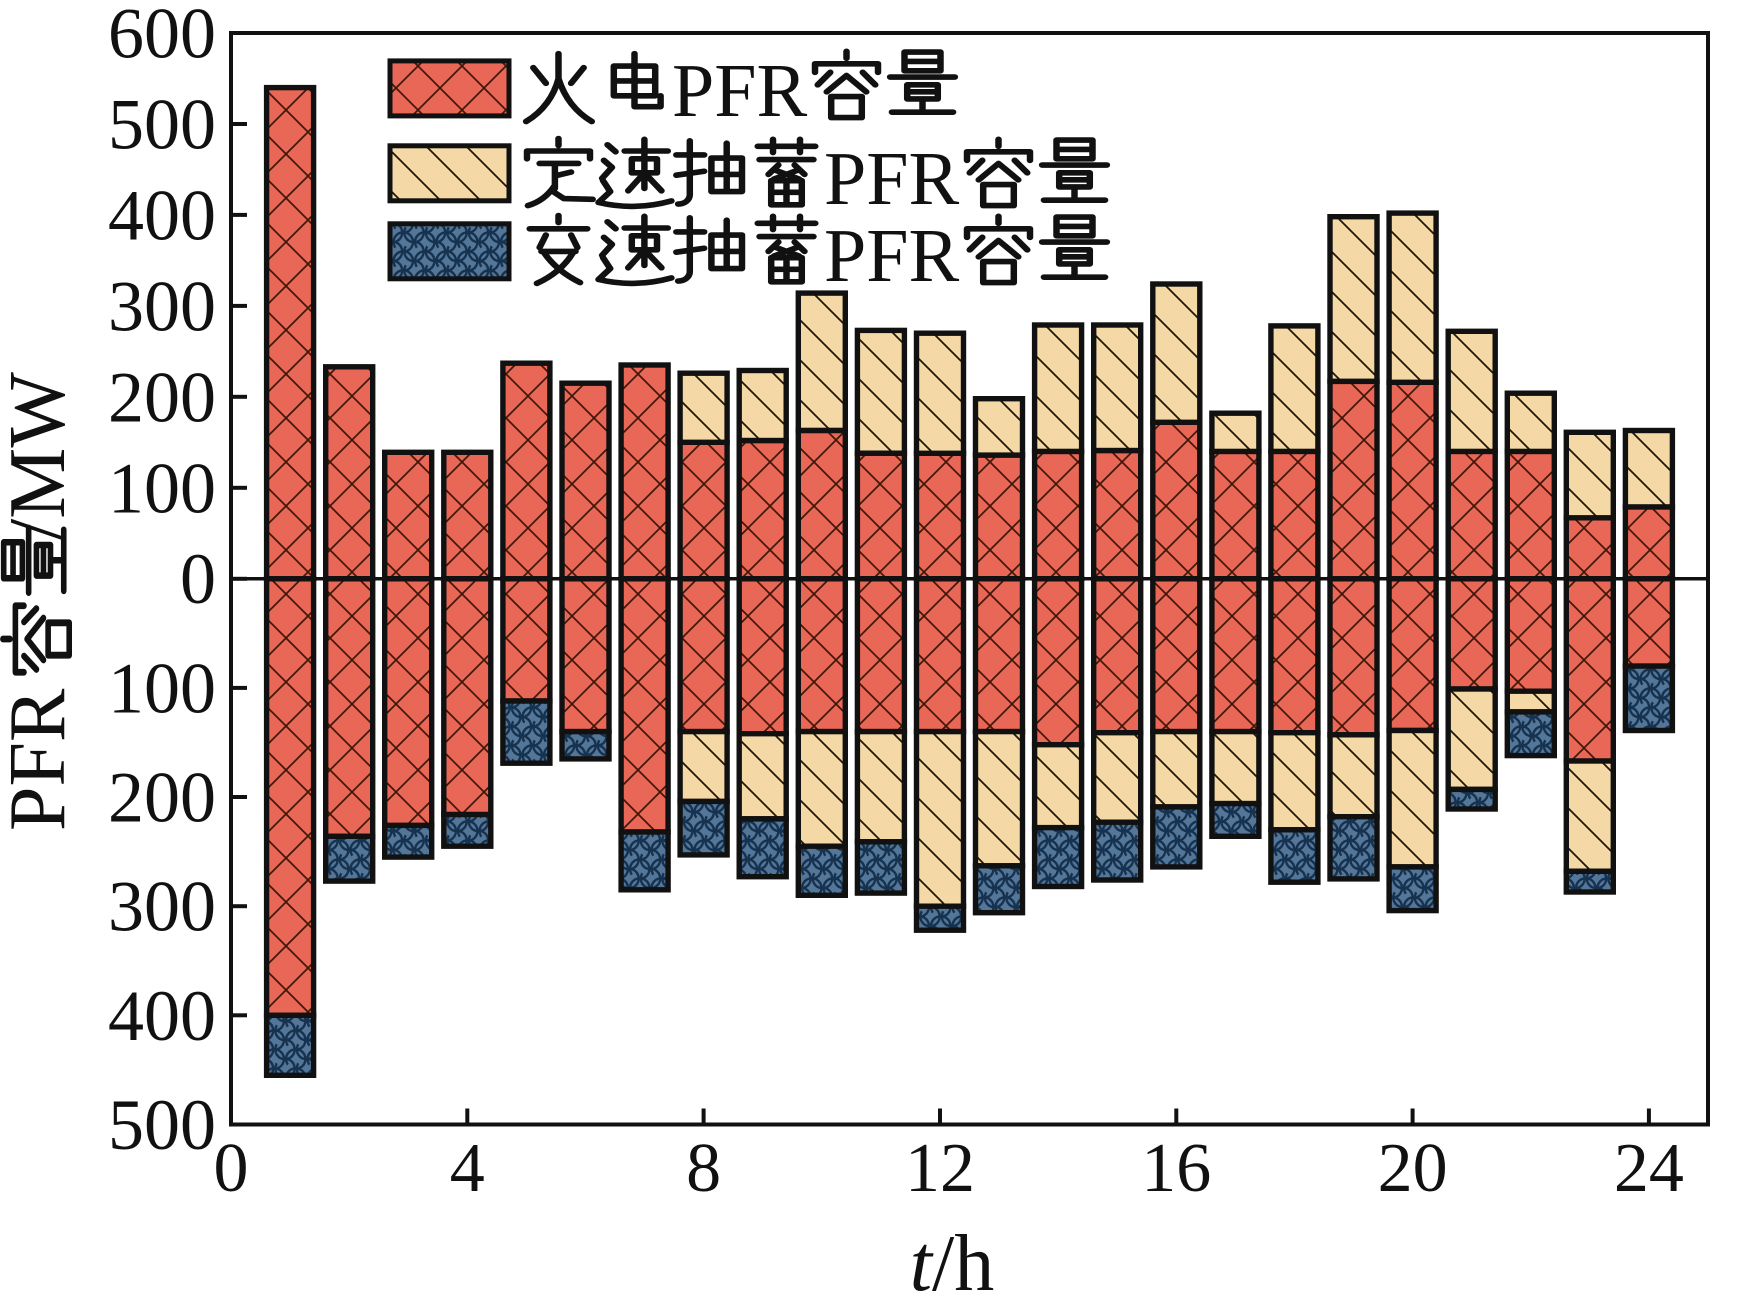  What do you see at coordinates (1176, 1168) in the screenshot?
I see `svg-text: 16` at bounding box center [1176, 1168].